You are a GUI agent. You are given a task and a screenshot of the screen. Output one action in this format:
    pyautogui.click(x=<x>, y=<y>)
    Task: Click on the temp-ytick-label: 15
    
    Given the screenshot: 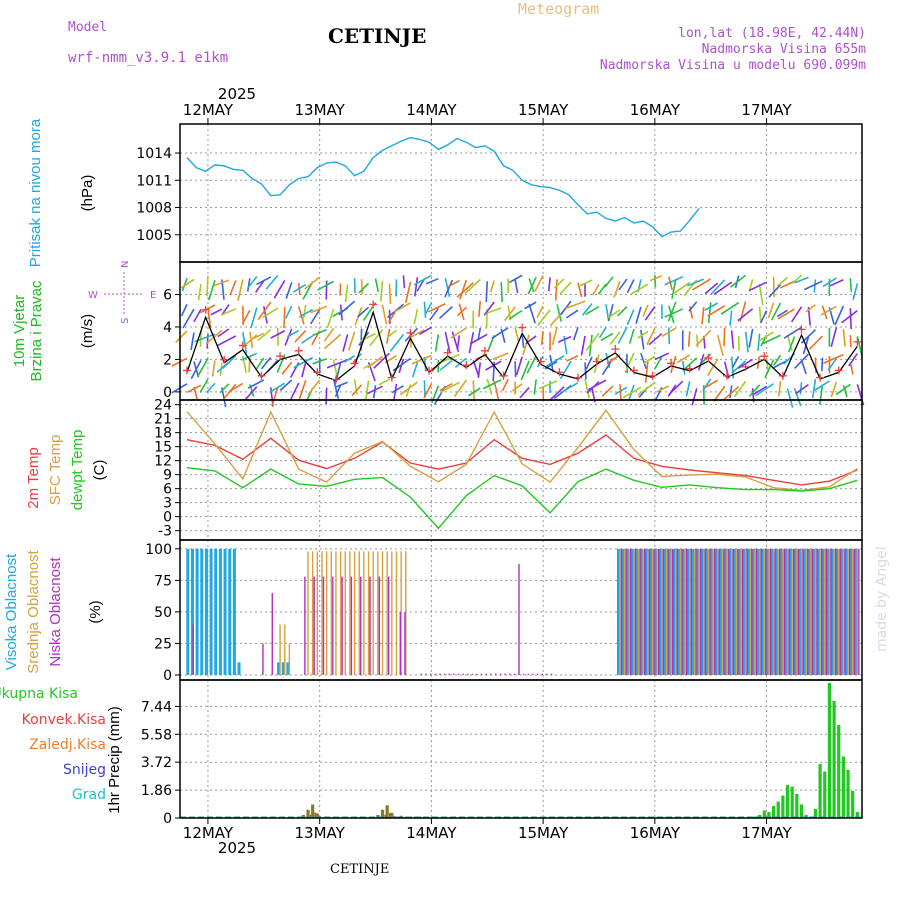 What is the action you would take?
    pyautogui.click(x=163, y=448)
    